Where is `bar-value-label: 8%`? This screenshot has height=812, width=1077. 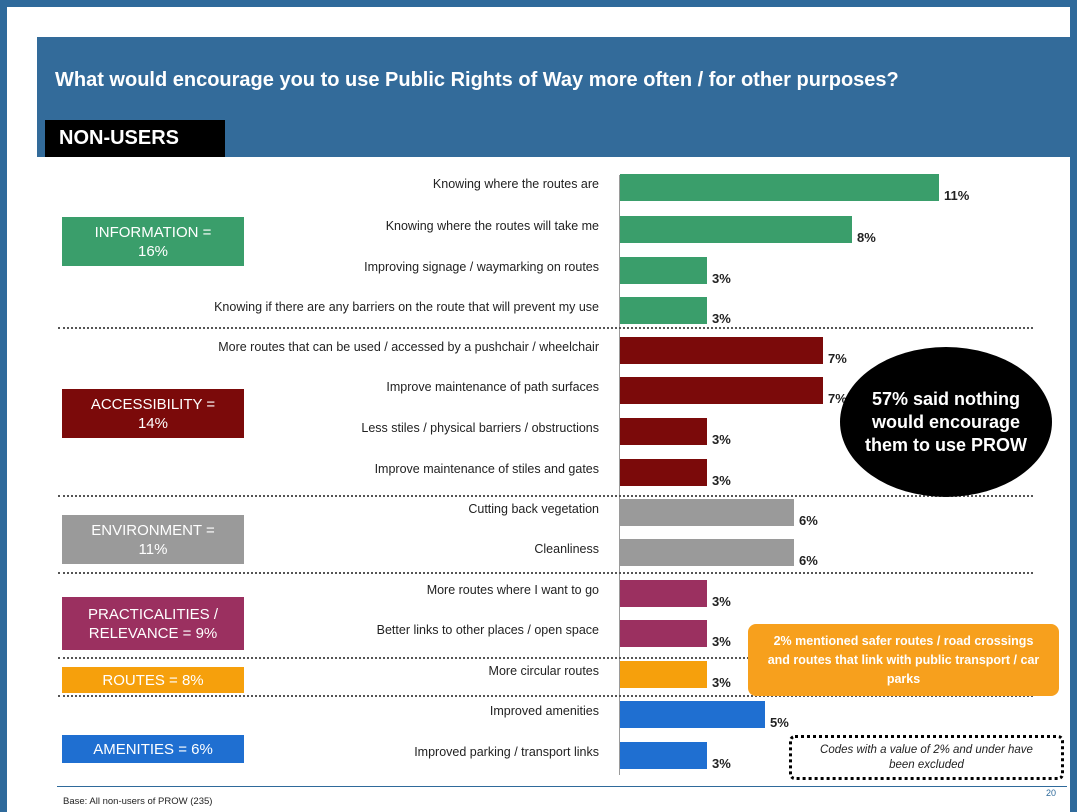
bar-value-label: 8% is located at coordinates (866, 237).